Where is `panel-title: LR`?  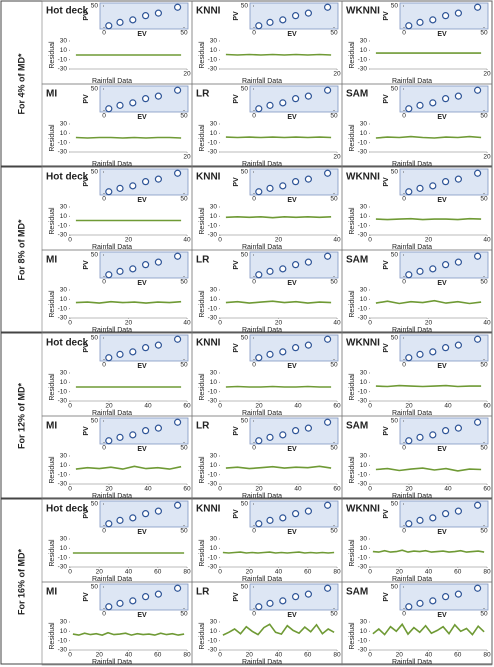
panel-title: LR is located at coordinates (203, 260).